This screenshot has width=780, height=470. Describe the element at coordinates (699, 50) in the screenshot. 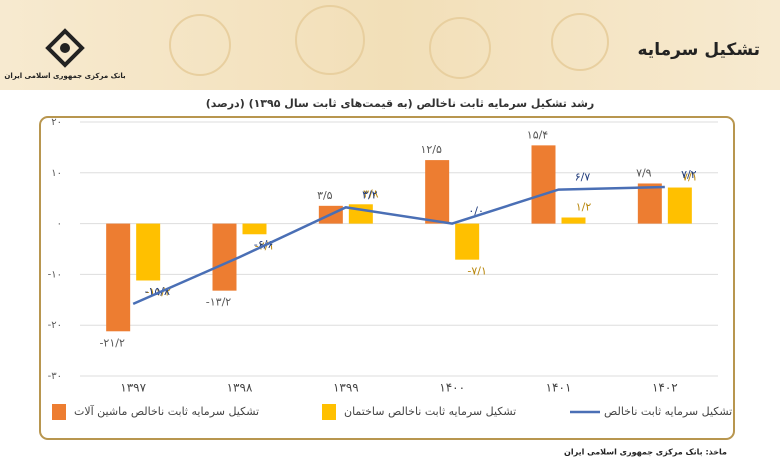

I see `header-title: تشکیل سرمایه` at that location.